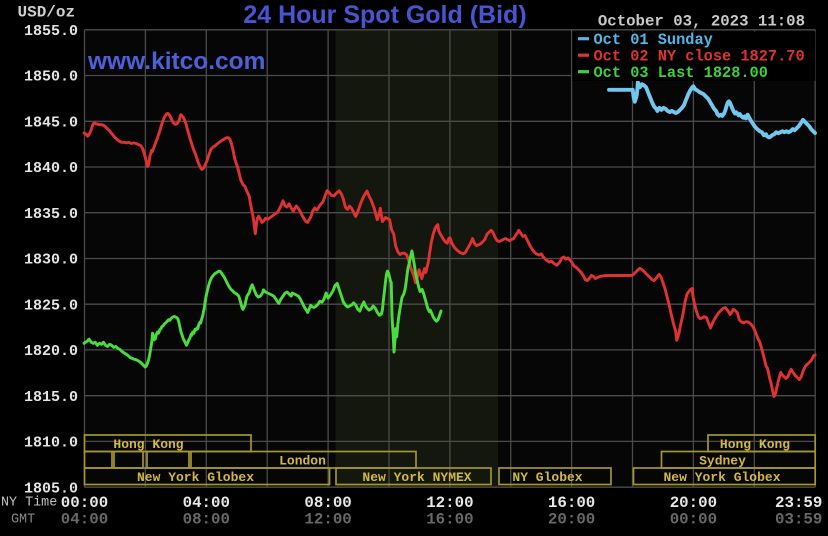  What do you see at coordinates (51, 488) in the screenshot?
I see `svg-text: 1805.0` at bounding box center [51, 488].